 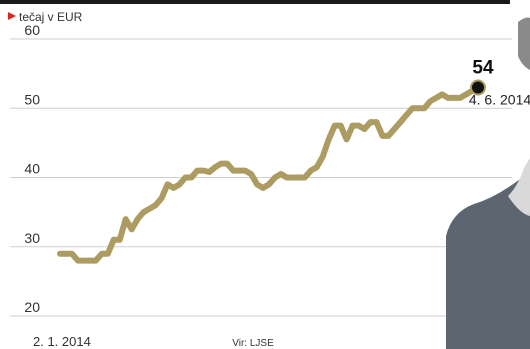 I want to click on y-axis-ticks: 20 30 40 50 60, so click(x=32, y=168).